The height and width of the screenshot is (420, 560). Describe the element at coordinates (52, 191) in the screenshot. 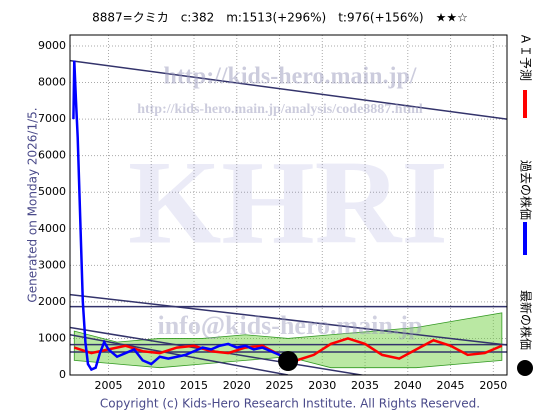

I see `y-tick-label: 5000` at that location.